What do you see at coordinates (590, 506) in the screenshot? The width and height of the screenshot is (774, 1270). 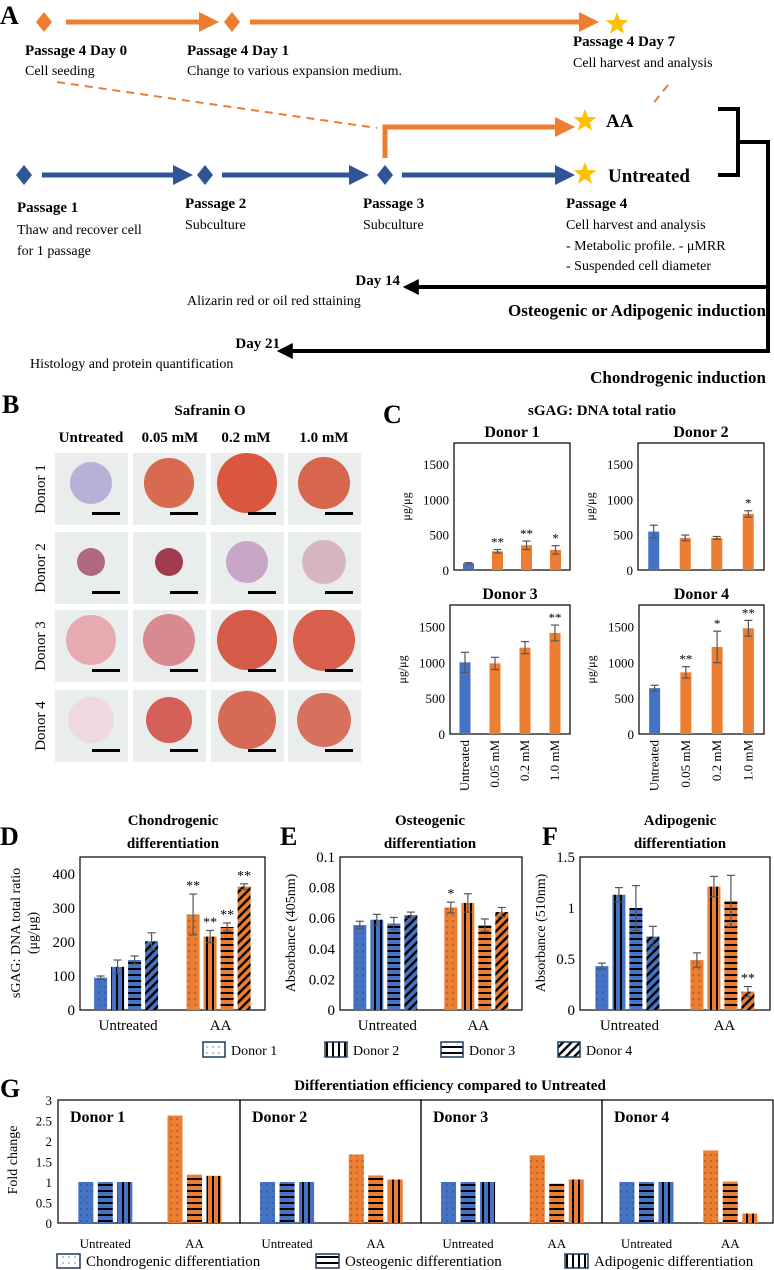 I see `y-axis-label: μg/μg` at bounding box center [590, 506].